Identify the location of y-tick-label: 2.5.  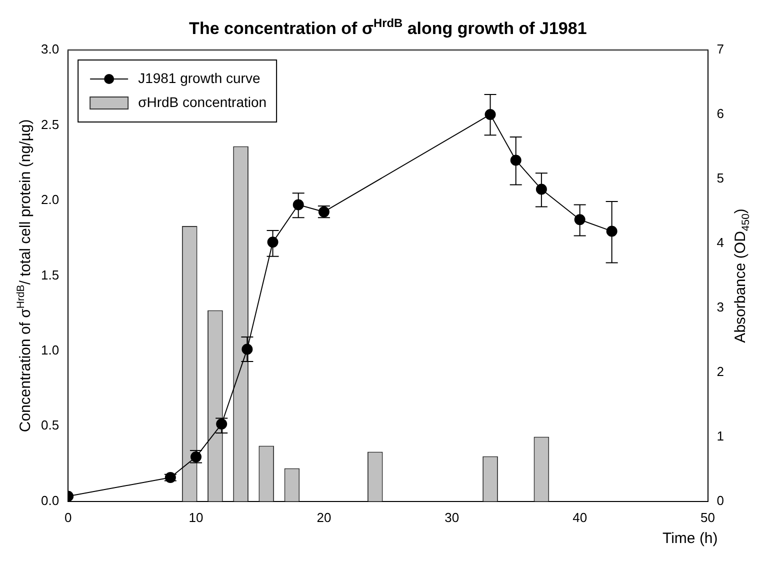
(50, 124).